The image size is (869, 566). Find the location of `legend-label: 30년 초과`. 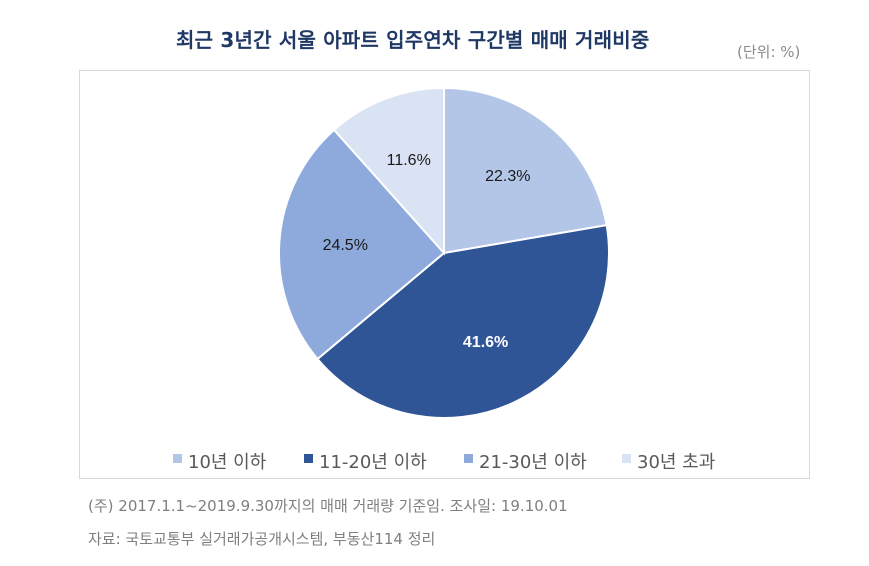

legend-label: 30년 초과 is located at coordinates (676, 462).